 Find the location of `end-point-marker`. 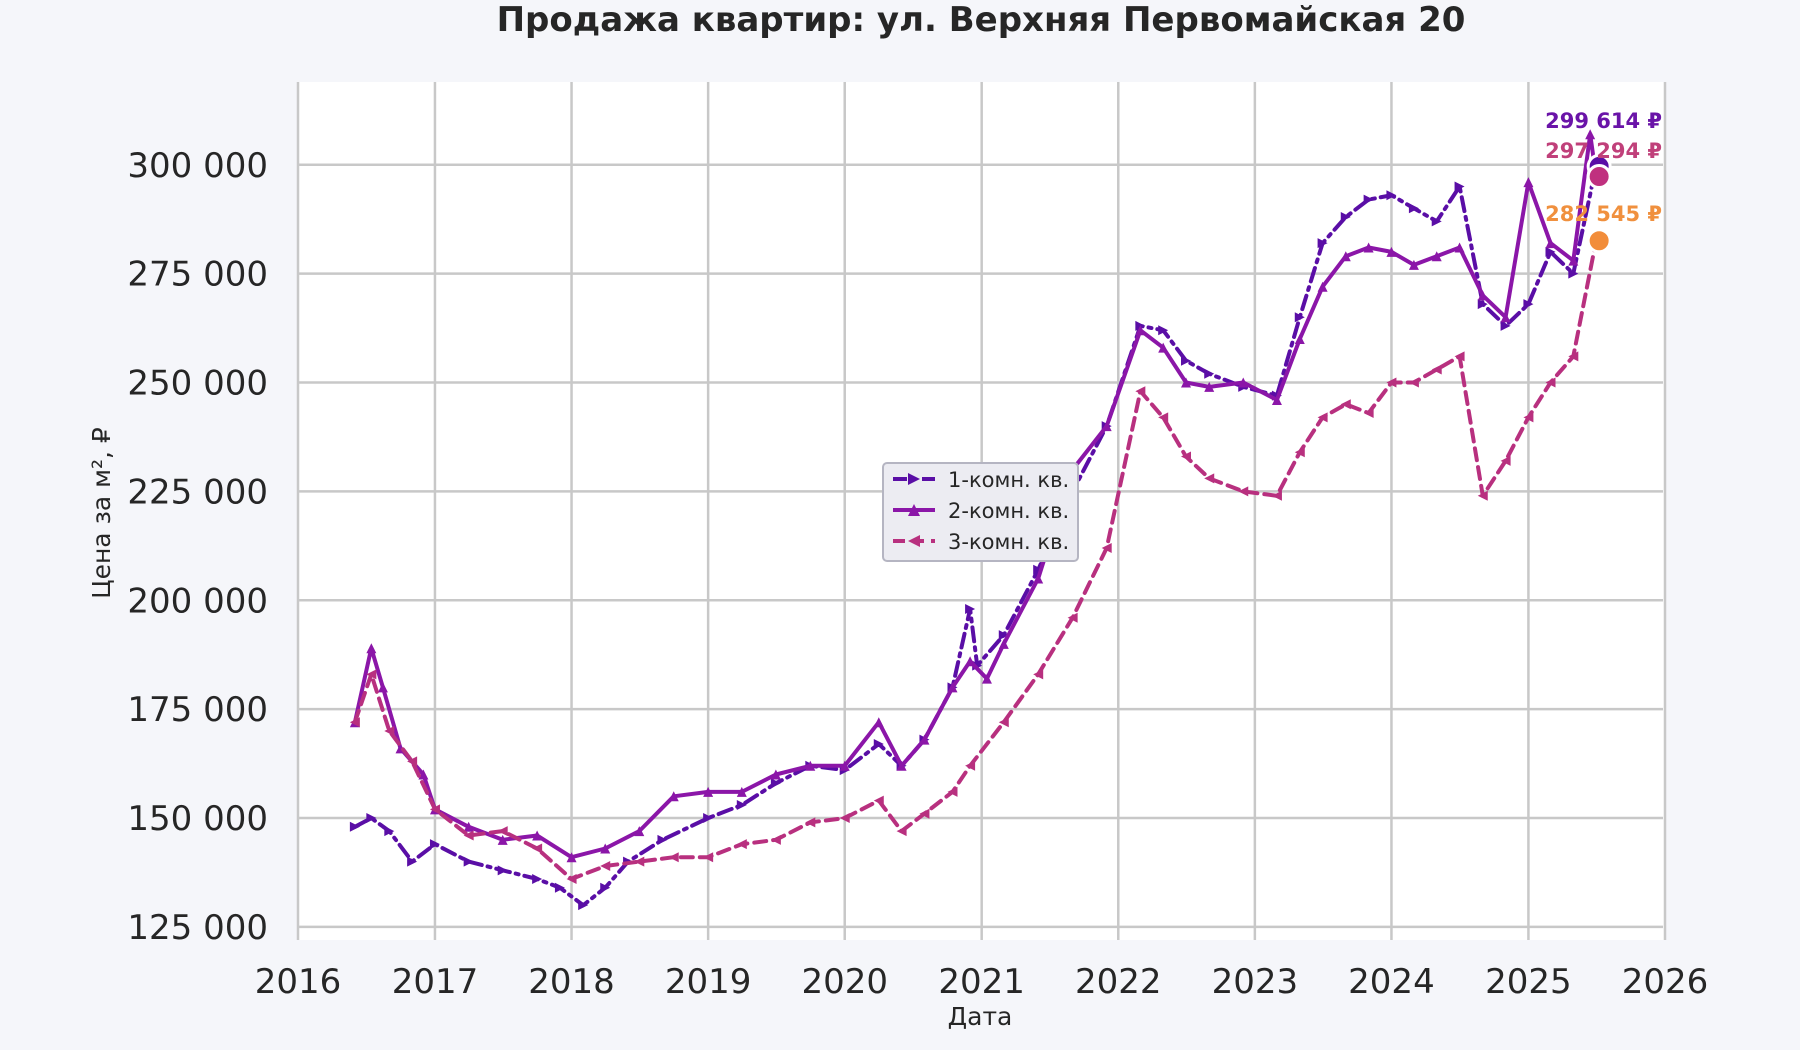

end-point-marker is located at coordinates (1599, 241).